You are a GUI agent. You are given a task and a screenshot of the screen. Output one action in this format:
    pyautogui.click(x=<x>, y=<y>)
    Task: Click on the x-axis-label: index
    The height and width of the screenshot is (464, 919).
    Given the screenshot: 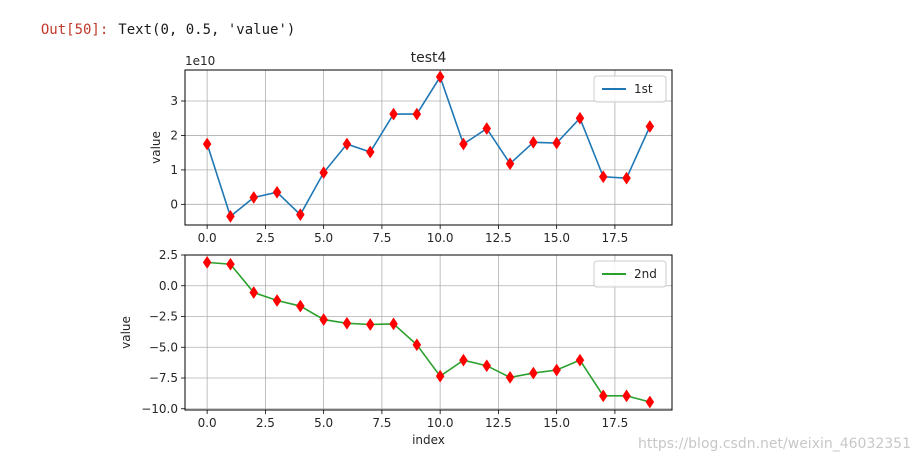 What is the action you would take?
    pyautogui.click(x=428, y=440)
    